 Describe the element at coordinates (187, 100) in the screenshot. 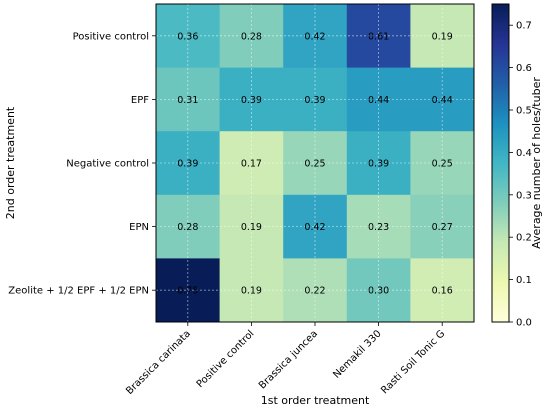

I see `cell-value-label: 0.31` at that location.